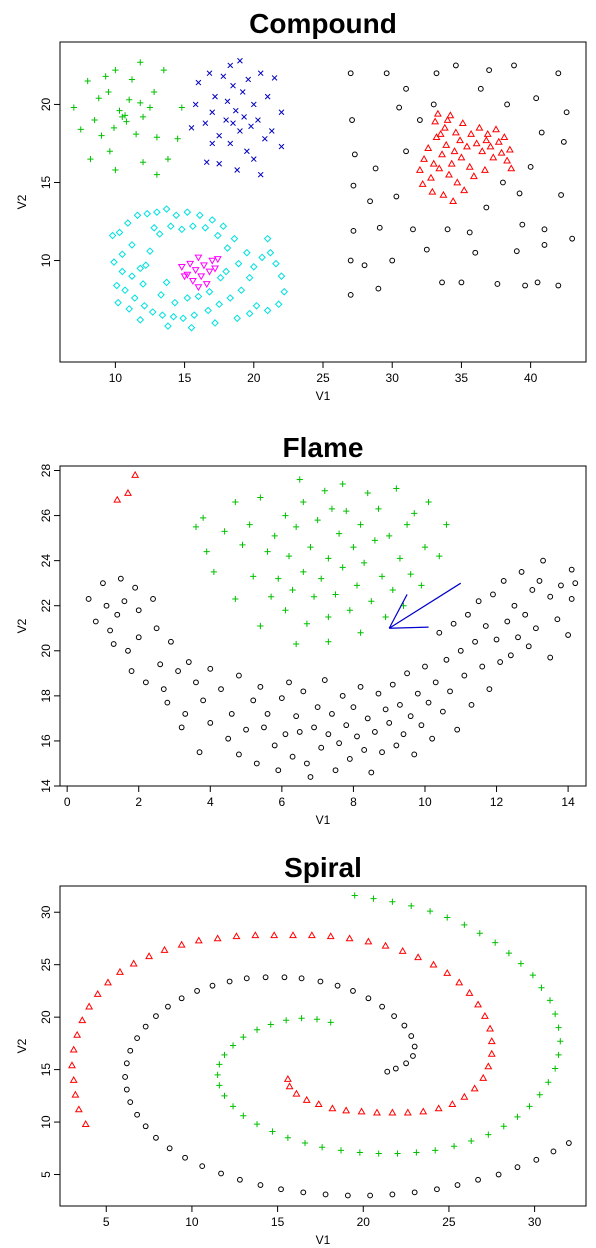 This screenshot has width=596, height=1248. Describe the element at coordinates (393, 378) in the screenshot. I see `x-tick-label: 30` at that location.